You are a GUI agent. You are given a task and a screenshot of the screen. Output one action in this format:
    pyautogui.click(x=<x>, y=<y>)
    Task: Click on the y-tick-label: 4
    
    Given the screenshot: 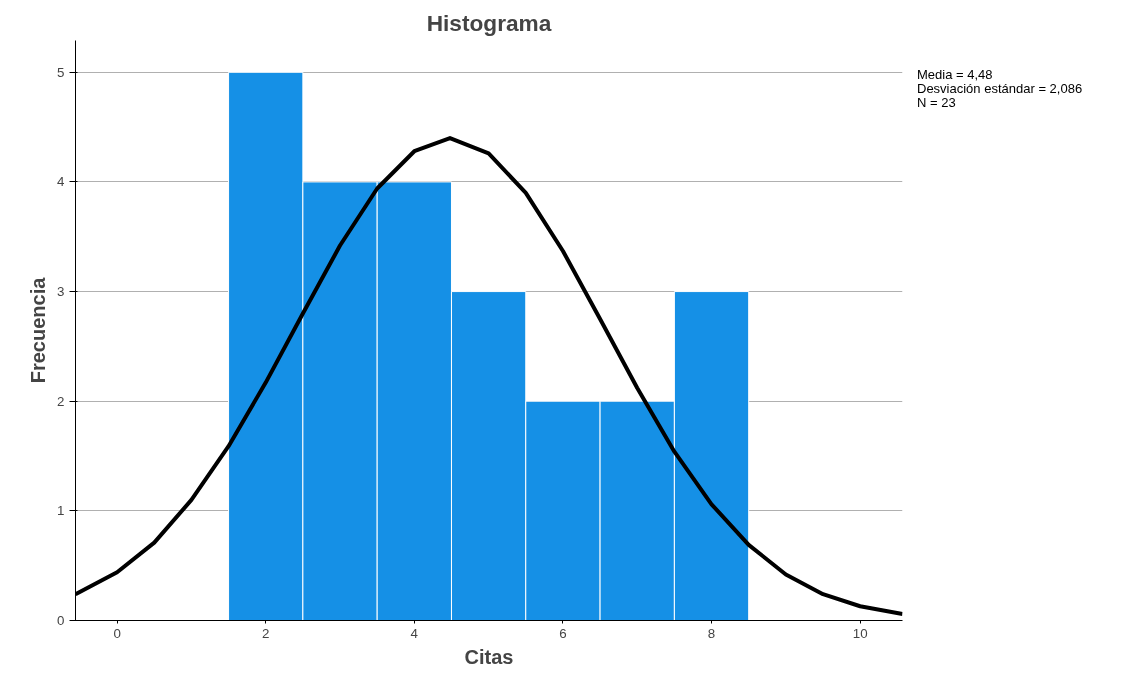 What is the action you would take?
    pyautogui.click(x=61, y=182)
    